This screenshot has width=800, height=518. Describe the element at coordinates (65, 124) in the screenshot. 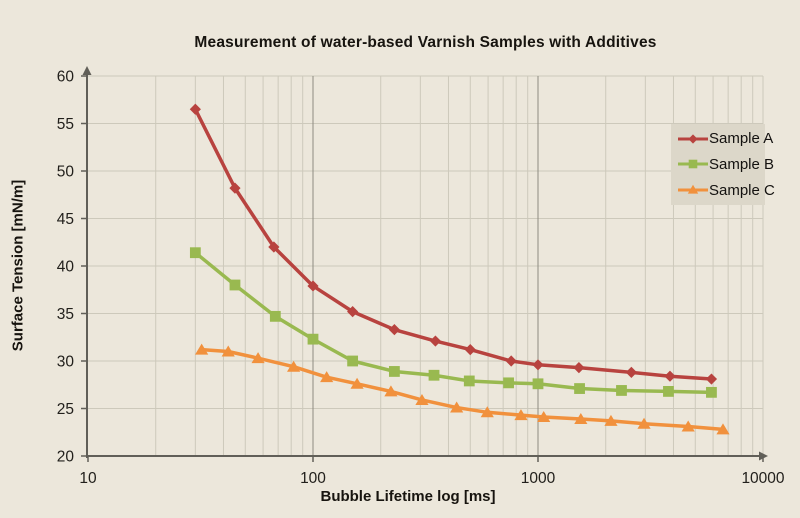

I see `y-tick-label: 55` at that location.